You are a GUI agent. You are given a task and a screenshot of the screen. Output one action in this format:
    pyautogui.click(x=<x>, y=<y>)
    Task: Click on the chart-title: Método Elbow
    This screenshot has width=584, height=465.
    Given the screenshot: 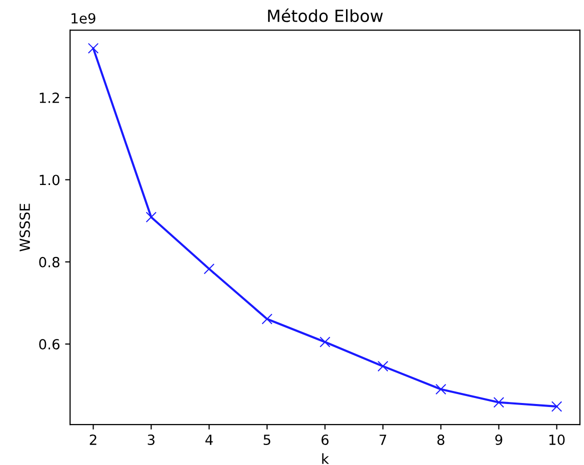 What is the action you would take?
    pyautogui.click(x=325, y=15)
    